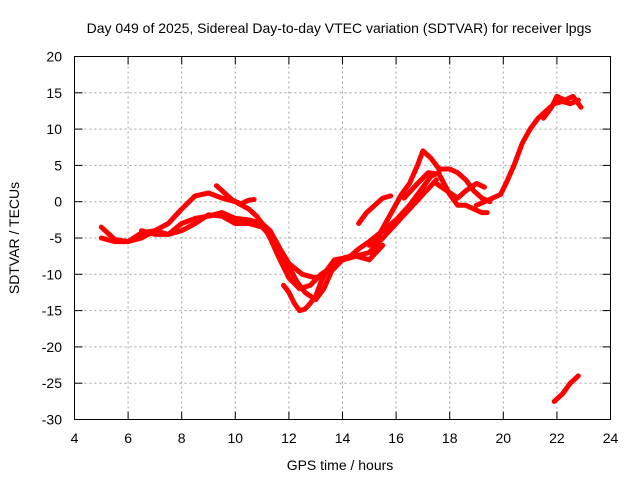  What do you see at coordinates (527, 152) in the screenshot?
I see `series-line-track-j` at bounding box center [527, 152].